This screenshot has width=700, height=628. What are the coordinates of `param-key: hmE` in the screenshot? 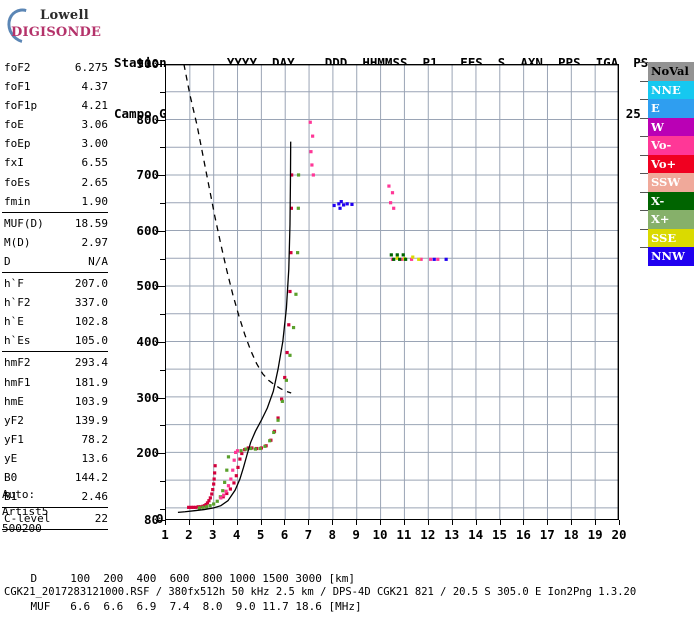 It's located at (14, 401).